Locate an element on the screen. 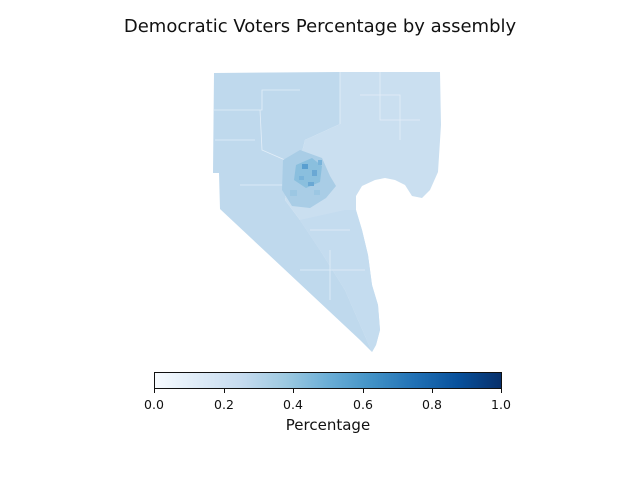 The height and width of the screenshot is (480, 640). colorbar-tick-label: 0.8 is located at coordinates (432, 404).